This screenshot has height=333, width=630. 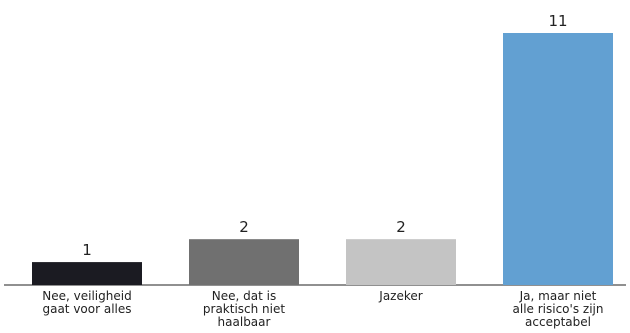 I want to click on category-label-line: haalbaar, so click(x=244, y=322).